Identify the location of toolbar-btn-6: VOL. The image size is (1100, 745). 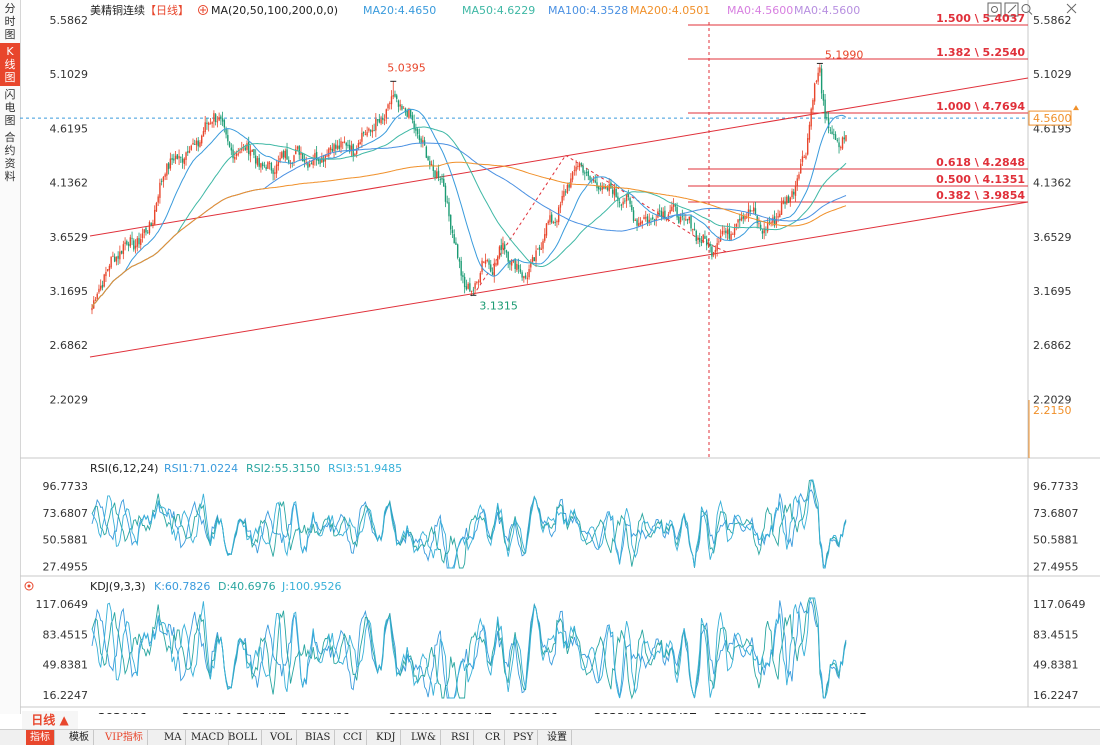
(281, 737).